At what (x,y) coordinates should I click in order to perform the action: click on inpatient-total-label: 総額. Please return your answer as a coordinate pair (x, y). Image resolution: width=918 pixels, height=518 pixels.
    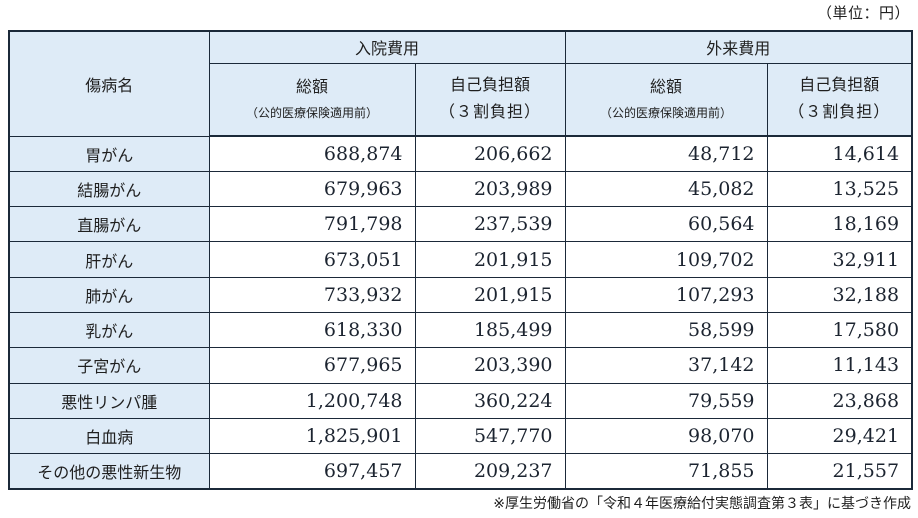
    Looking at the image, I should click on (311, 87).